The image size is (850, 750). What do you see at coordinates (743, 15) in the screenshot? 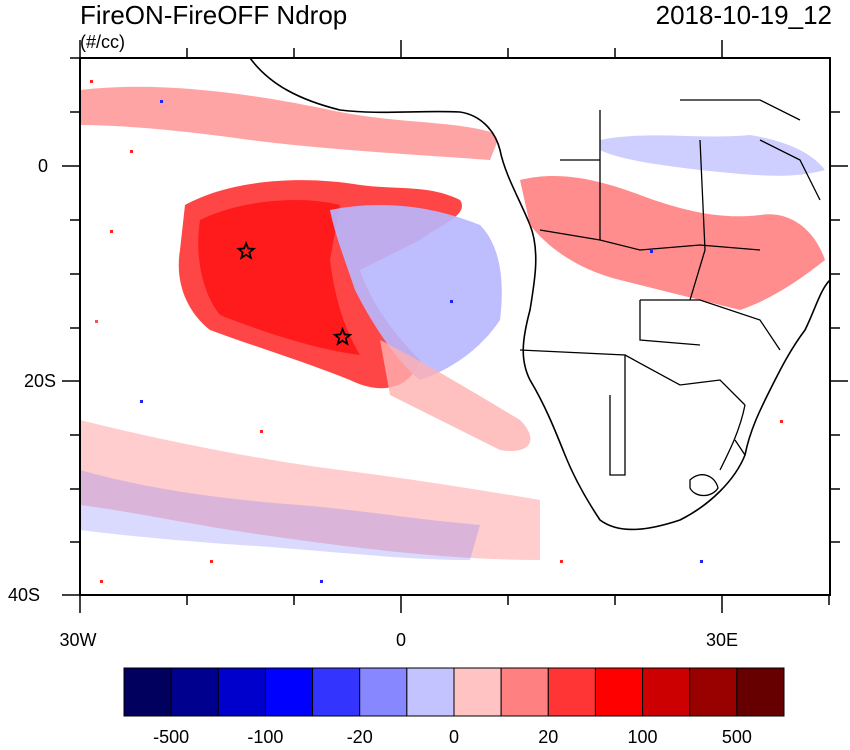
I see `datetime-label: 2018-10-19_12` at bounding box center [743, 15].